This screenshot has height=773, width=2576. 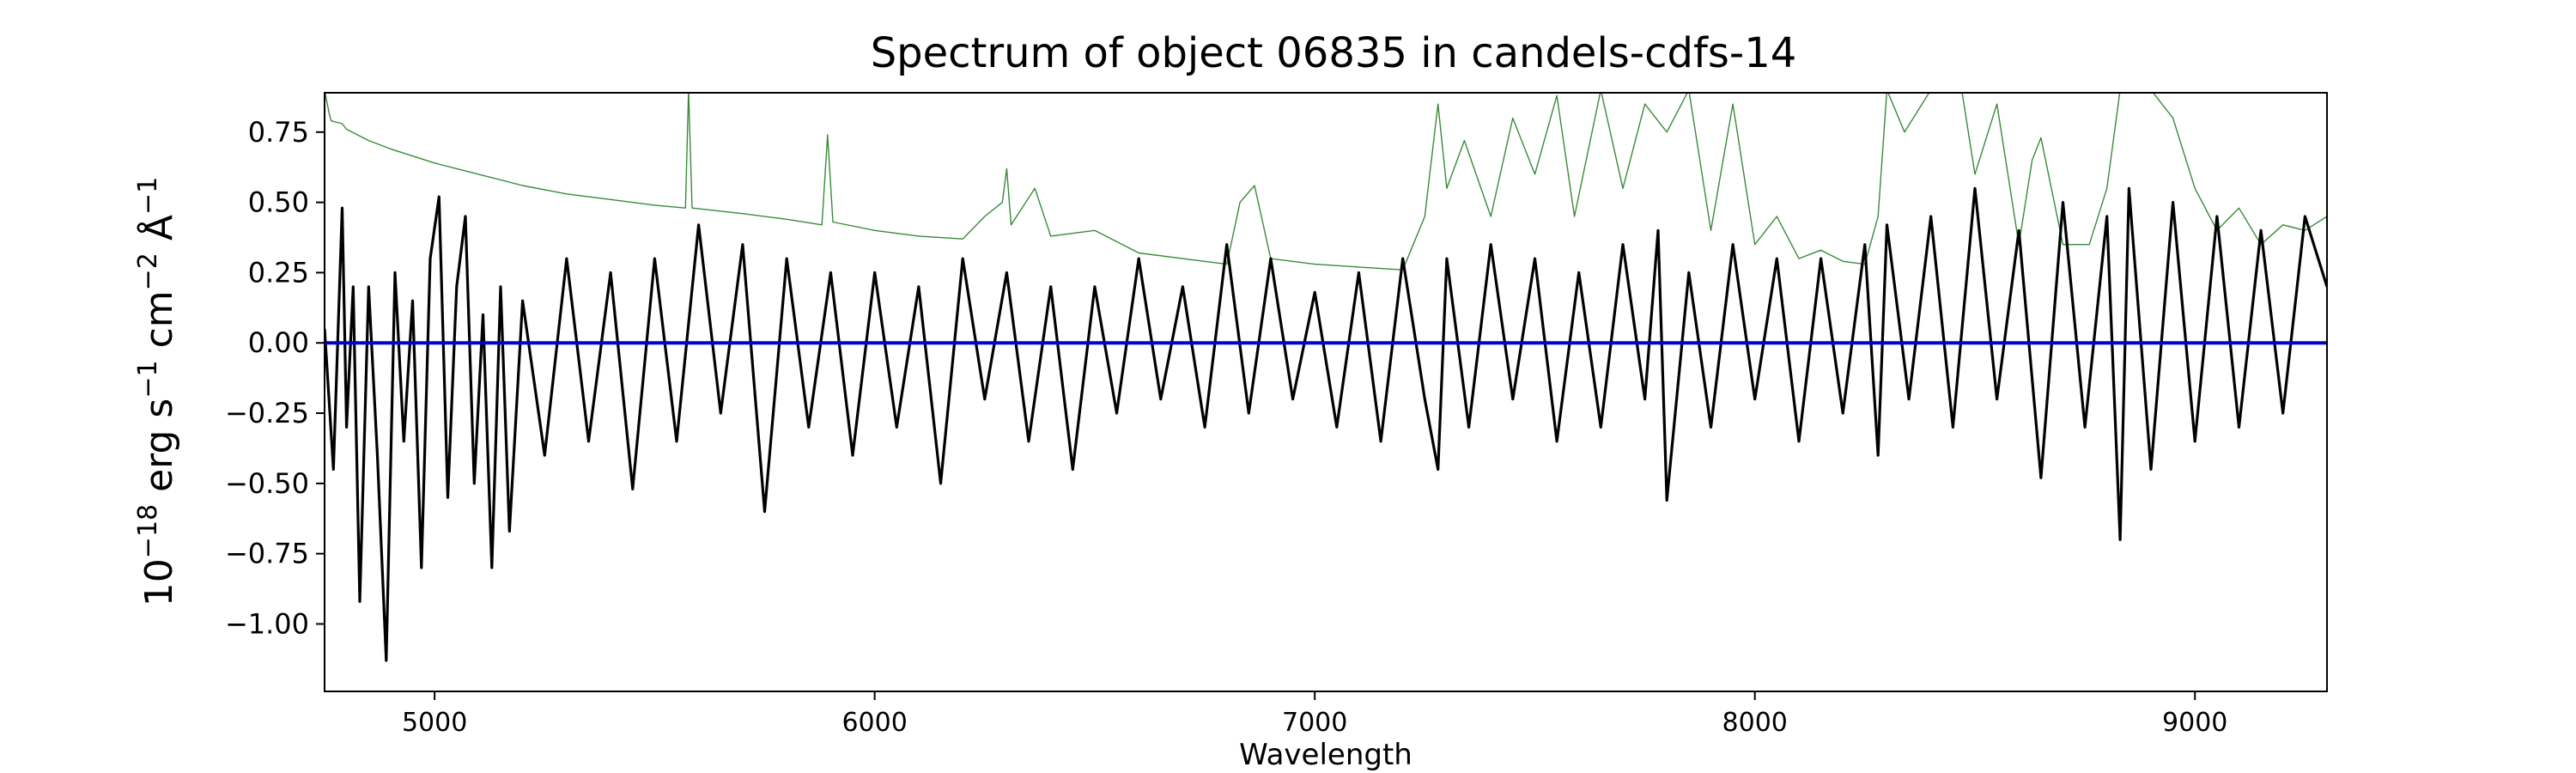 I want to click on x-tick-label: 7000, so click(x=1314, y=723).